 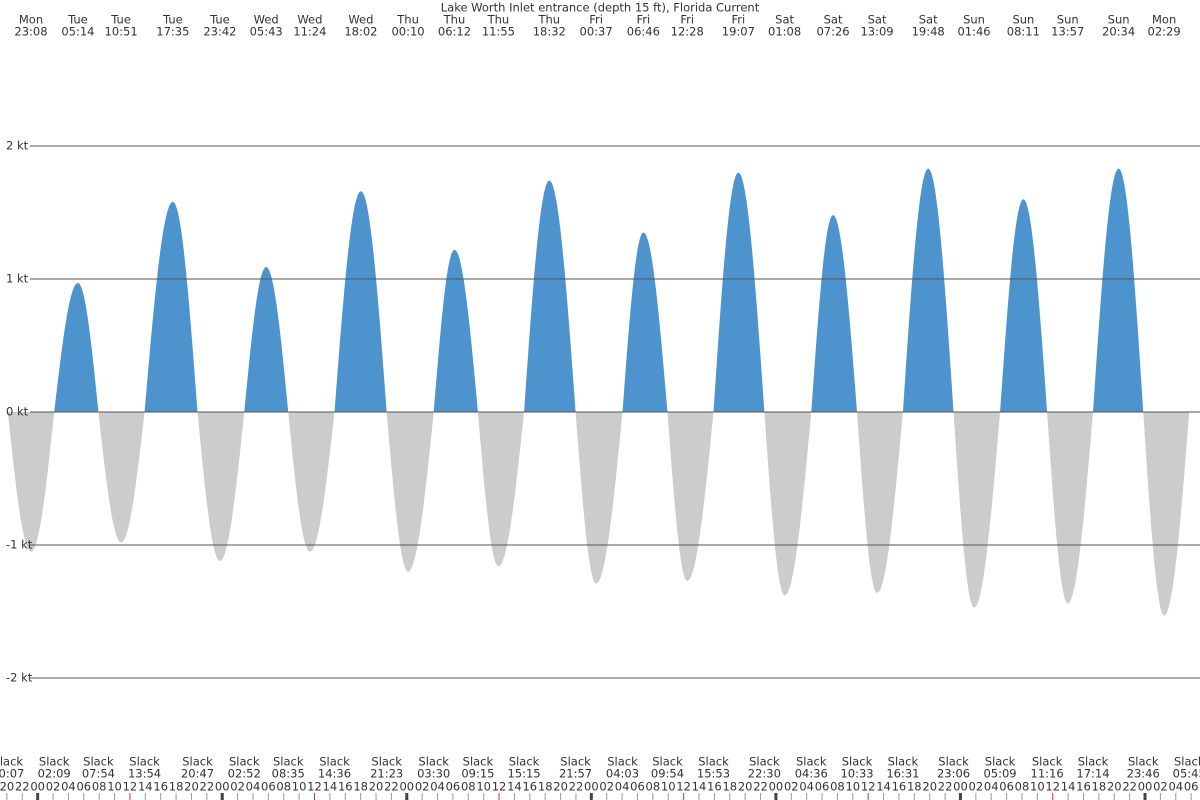 I want to click on extreme-time: 18:02, so click(x=360, y=32).